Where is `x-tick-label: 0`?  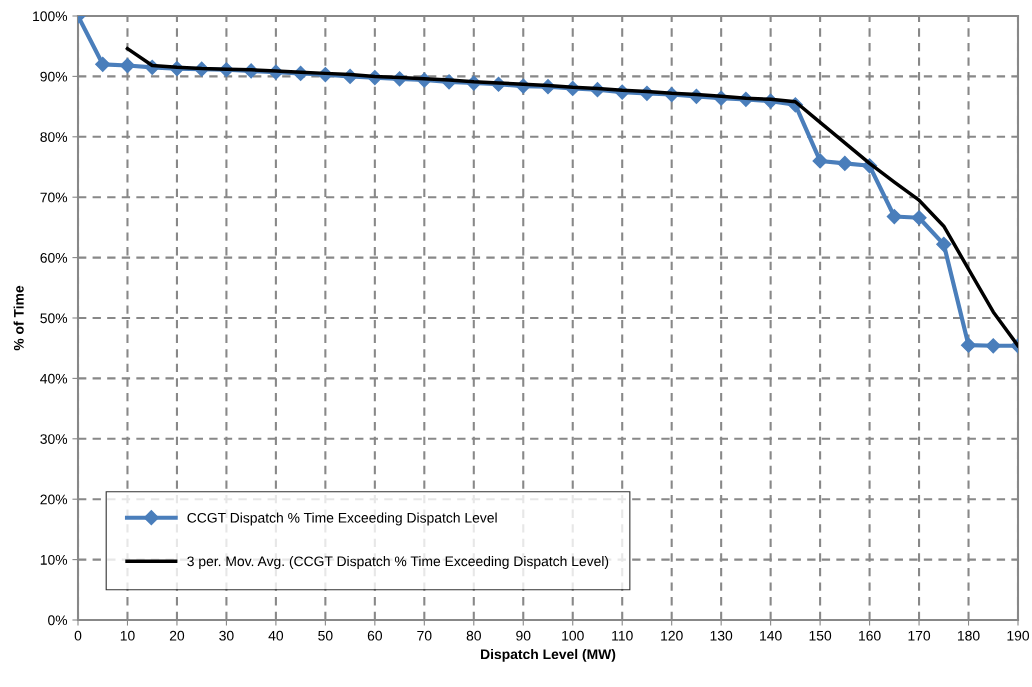
x-tick-label: 0 is located at coordinates (78, 635).